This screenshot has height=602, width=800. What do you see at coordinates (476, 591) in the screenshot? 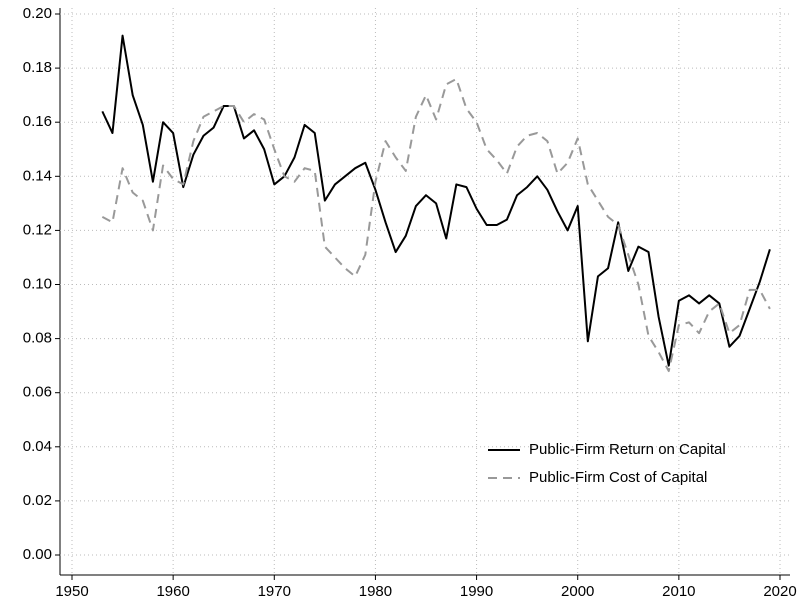
I see `x-tick-label: 1990` at bounding box center [476, 591].